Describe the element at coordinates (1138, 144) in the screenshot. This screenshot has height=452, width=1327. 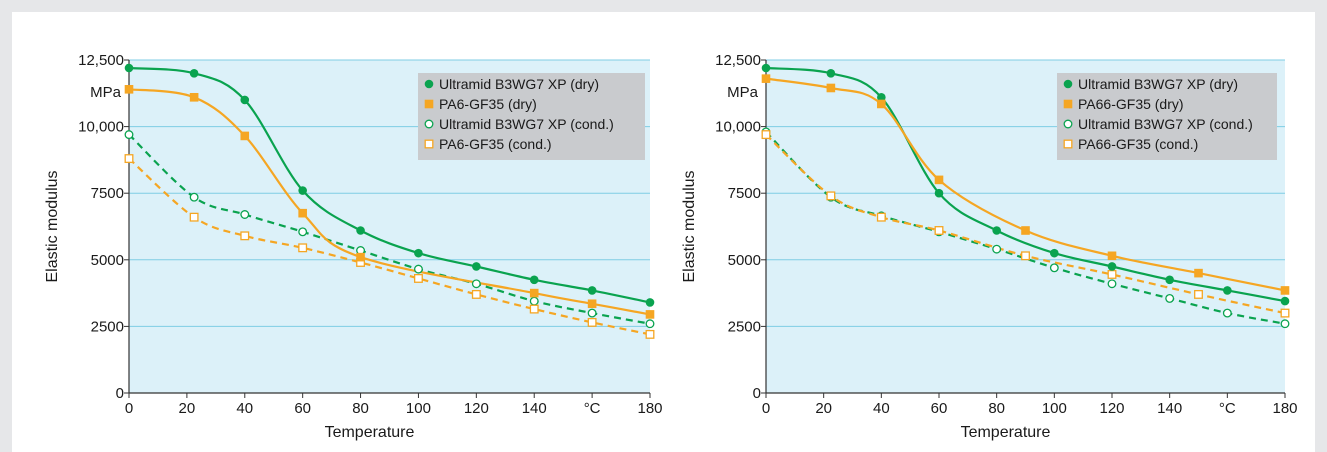
I see `legend-label: PA66-GF35 (cond.)` at that location.